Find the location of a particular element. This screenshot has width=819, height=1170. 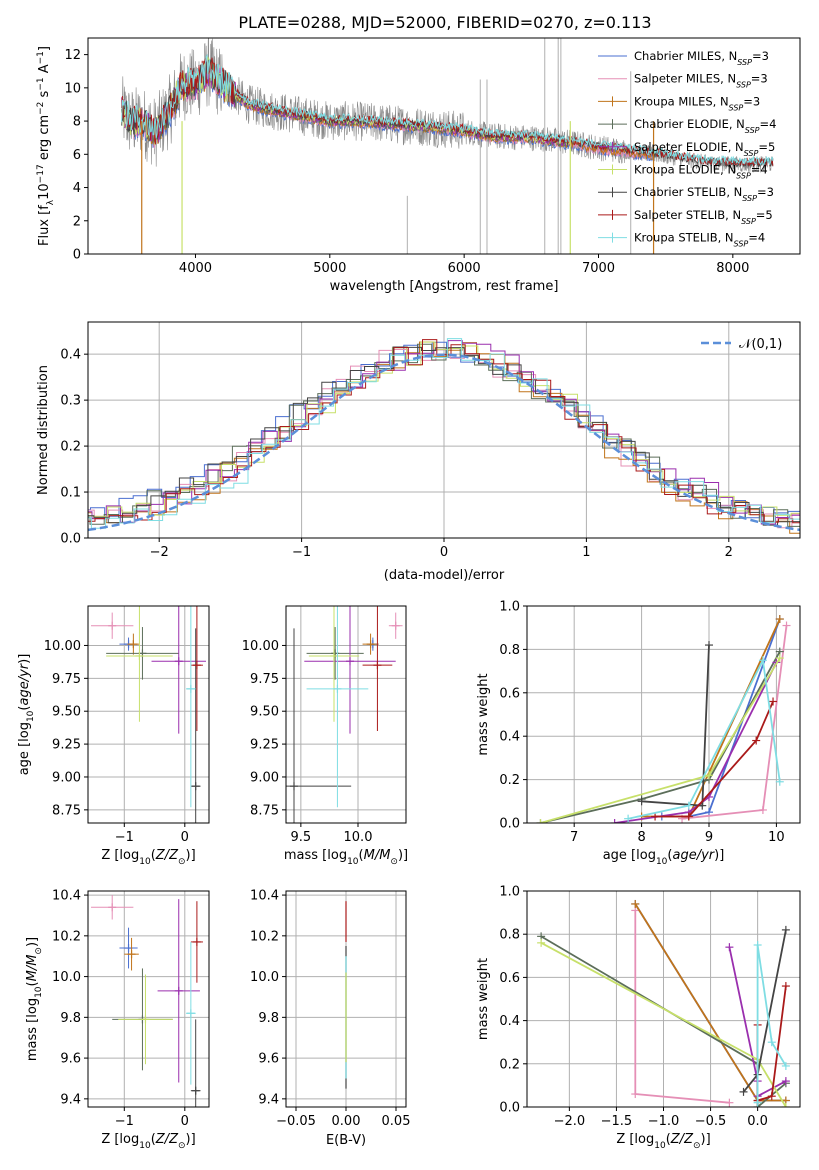

histogram-chabrier-miles is located at coordinates (444, 430).